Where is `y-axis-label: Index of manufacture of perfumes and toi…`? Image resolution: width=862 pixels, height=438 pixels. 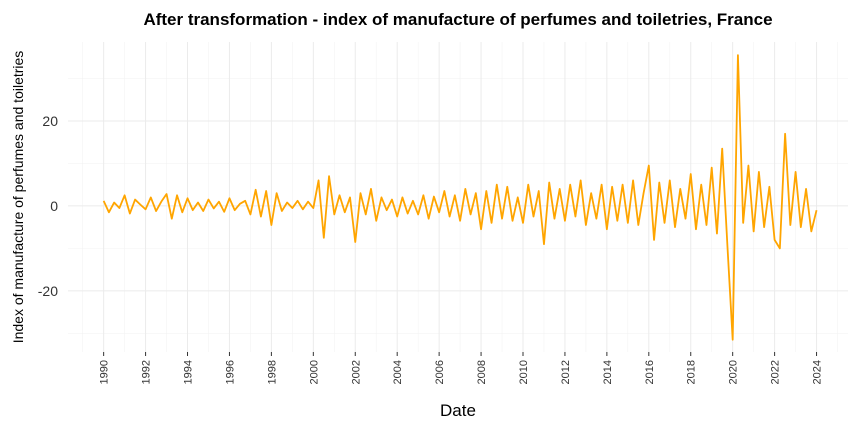 y-axis-label: Index of manufacture of perfumes and toi… is located at coordinates (18, 197).